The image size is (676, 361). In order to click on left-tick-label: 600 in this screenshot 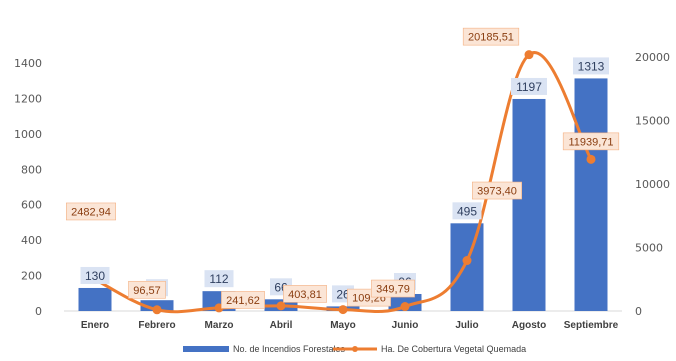, I will do `click(31, 205)`.